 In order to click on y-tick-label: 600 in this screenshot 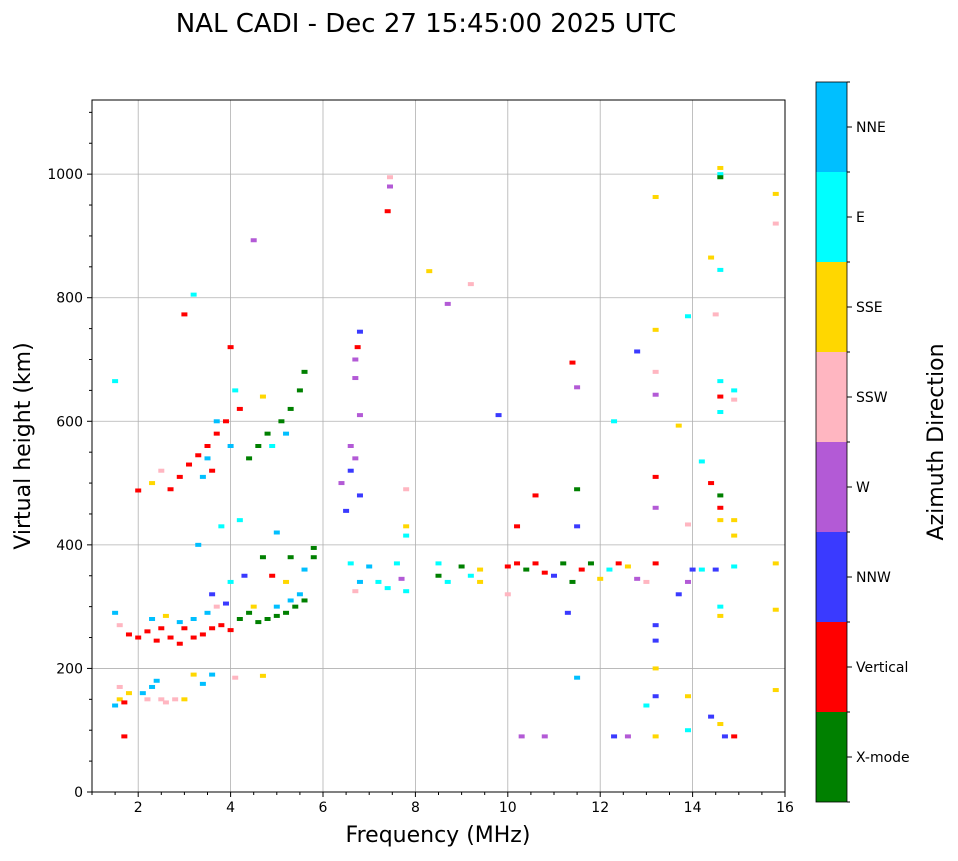, I will do `click(69, 422)`.